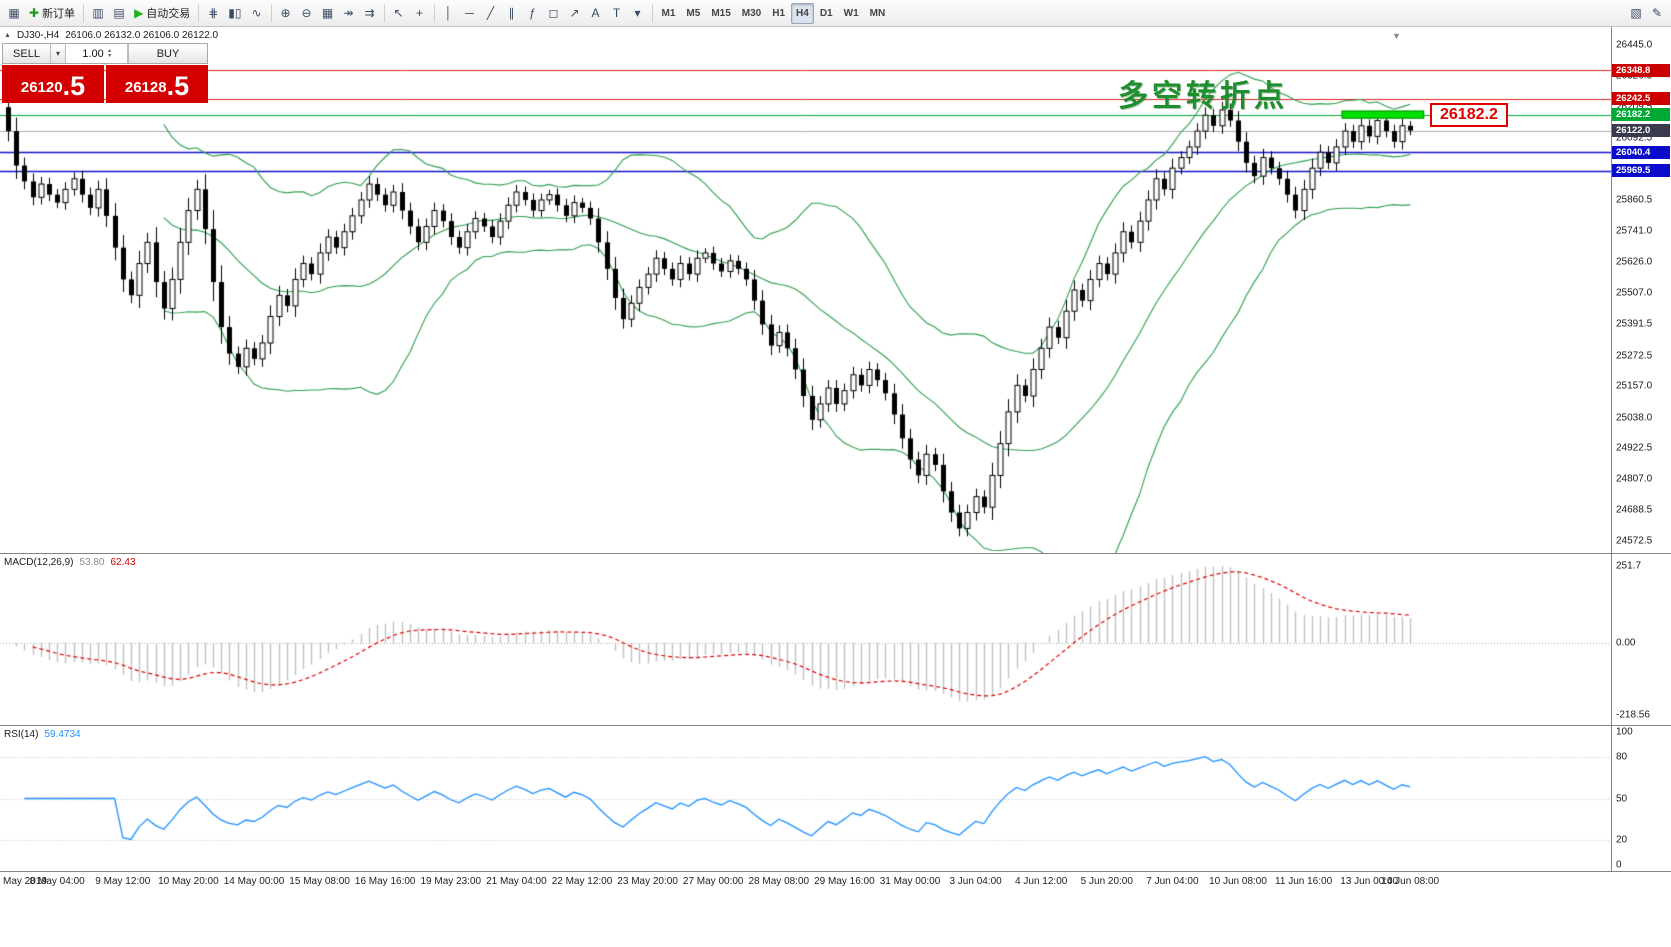  Describe the element at coordinates (1641, 99) in the screenshot. I see `price-badge: 26242.5` at that location.